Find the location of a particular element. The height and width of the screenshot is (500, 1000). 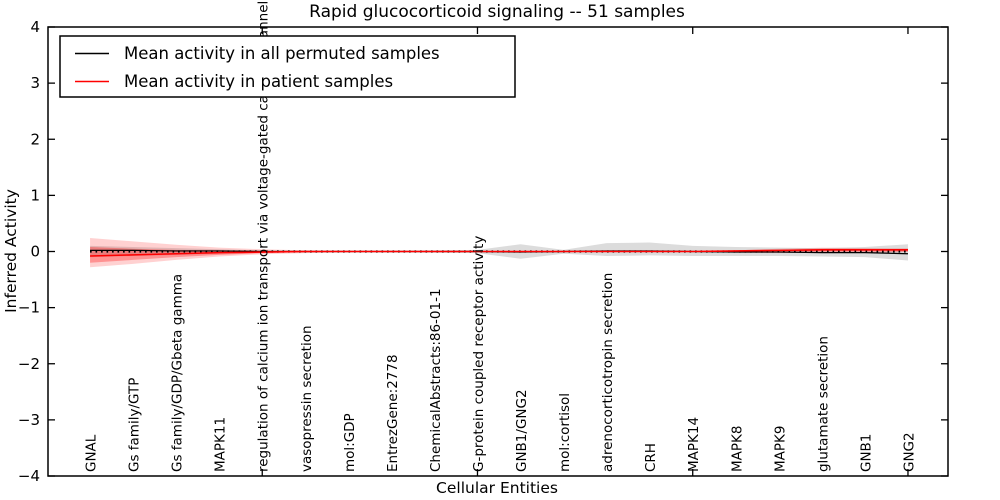

mean-lines-layer is located at coordinates (499, 253).